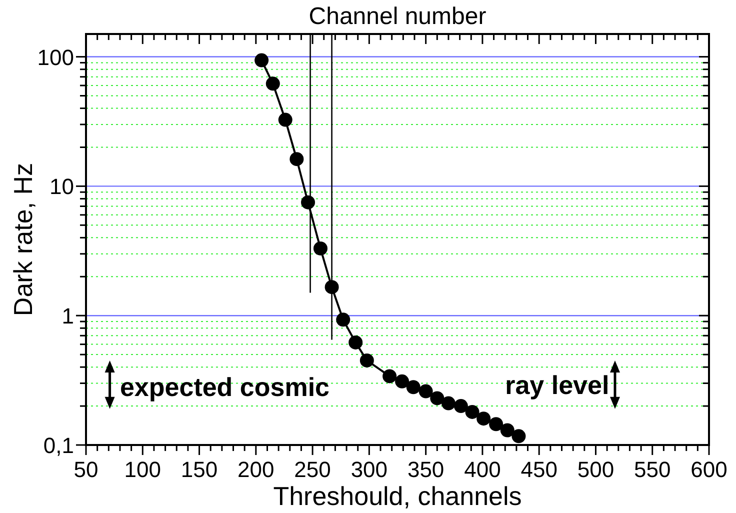 This screenshot has width=736, height=513. Describe the element at coordinates (256, 469) in the screenshot. I see `x-tick-label: 200` at that location.